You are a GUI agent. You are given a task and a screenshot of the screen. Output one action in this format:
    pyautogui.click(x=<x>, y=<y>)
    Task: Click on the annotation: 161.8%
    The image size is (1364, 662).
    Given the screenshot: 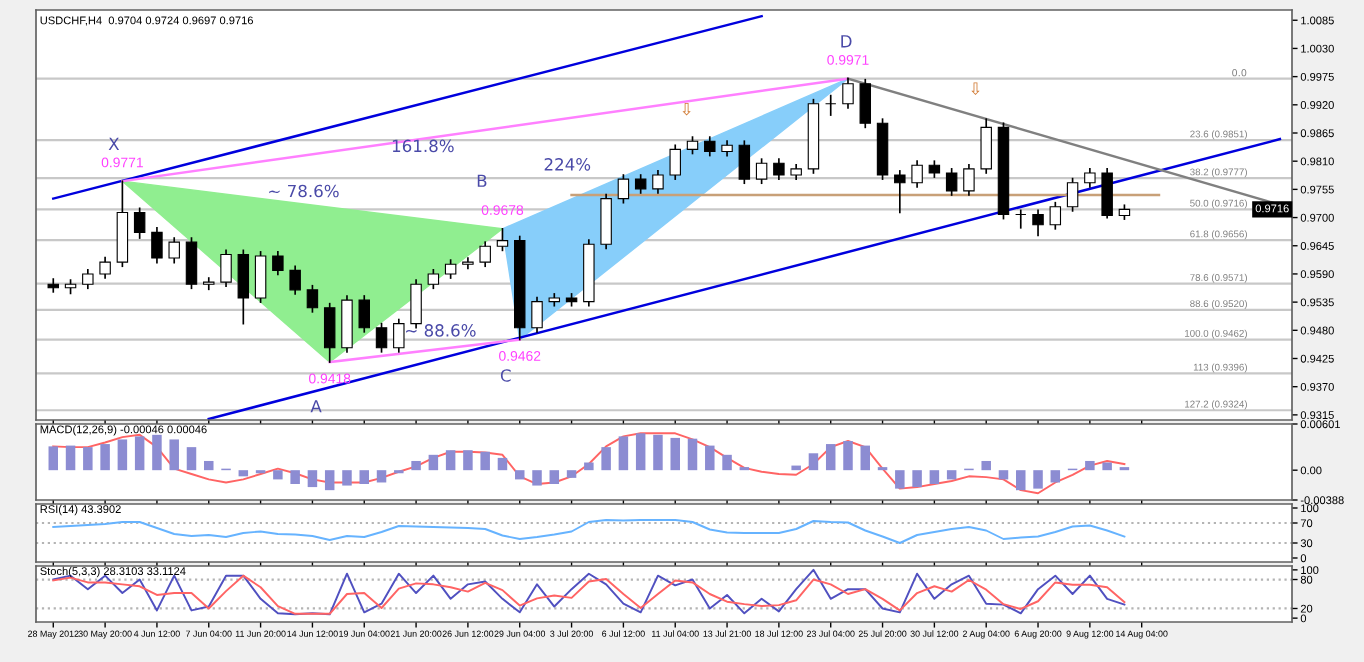 What is the action you would take?
    pyautogui.click(x=423, y=146)
    